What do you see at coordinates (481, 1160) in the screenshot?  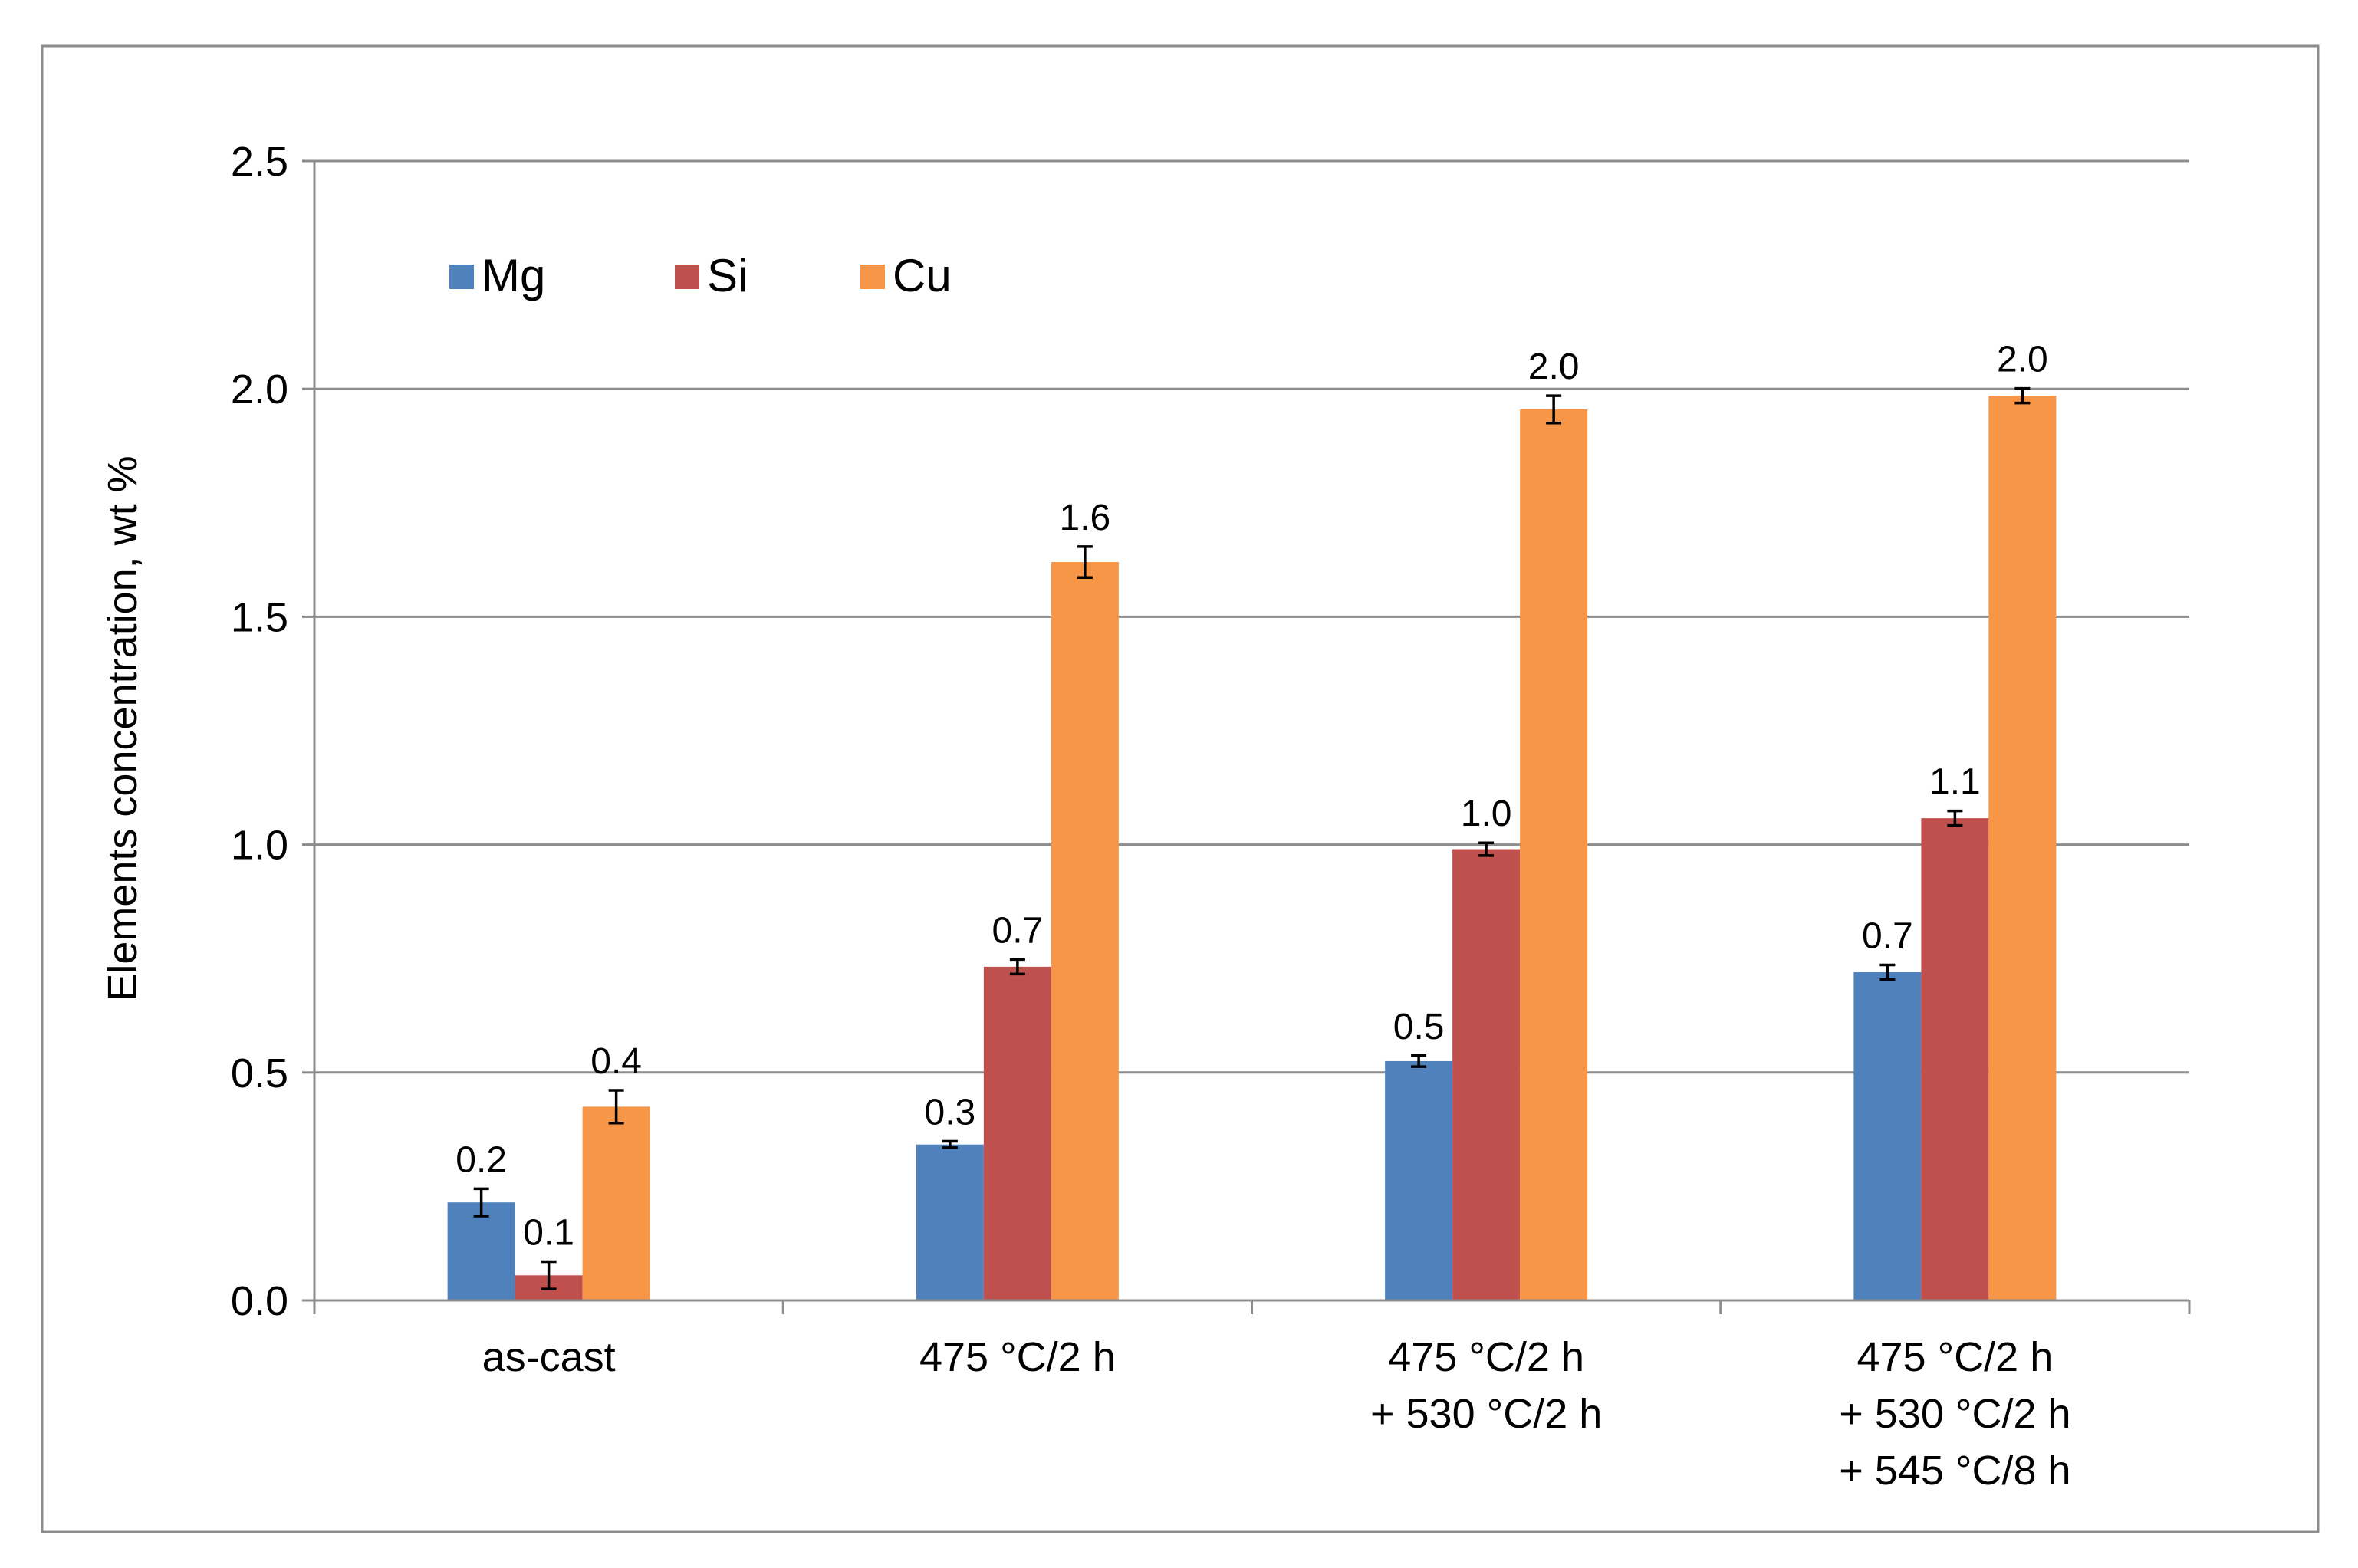 I see `data-label: 0.2` at bounding box center [481, 1160].